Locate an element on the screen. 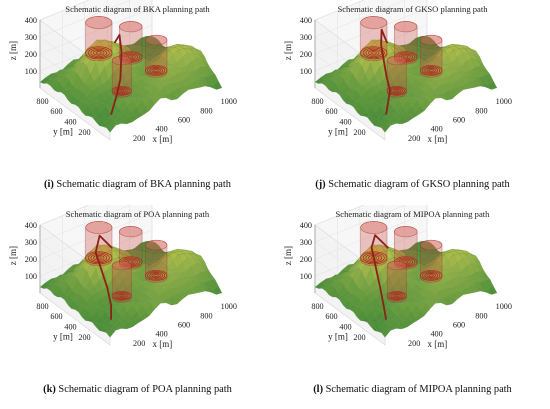  caption-letter: (k) is located at coordinates (49, 389).